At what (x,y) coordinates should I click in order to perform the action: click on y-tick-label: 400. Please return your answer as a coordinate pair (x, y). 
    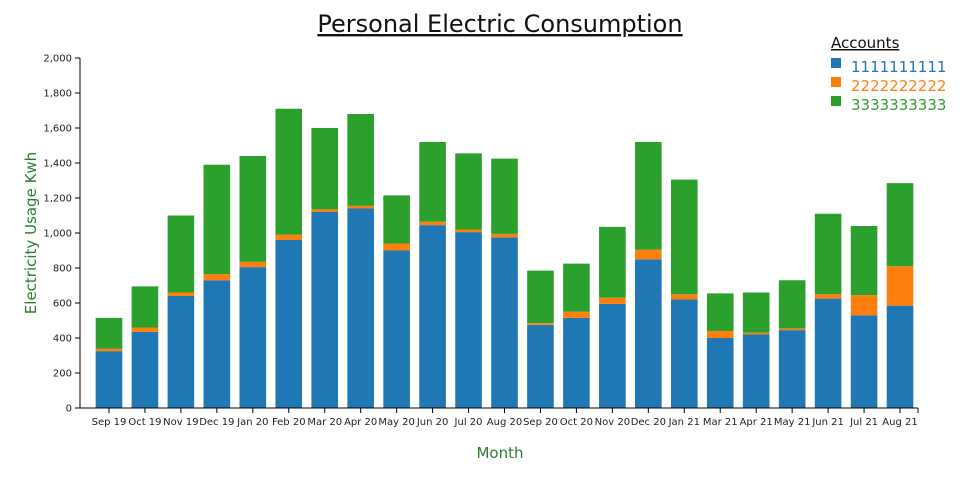
    Looking at the image, I should click on (62, 339).